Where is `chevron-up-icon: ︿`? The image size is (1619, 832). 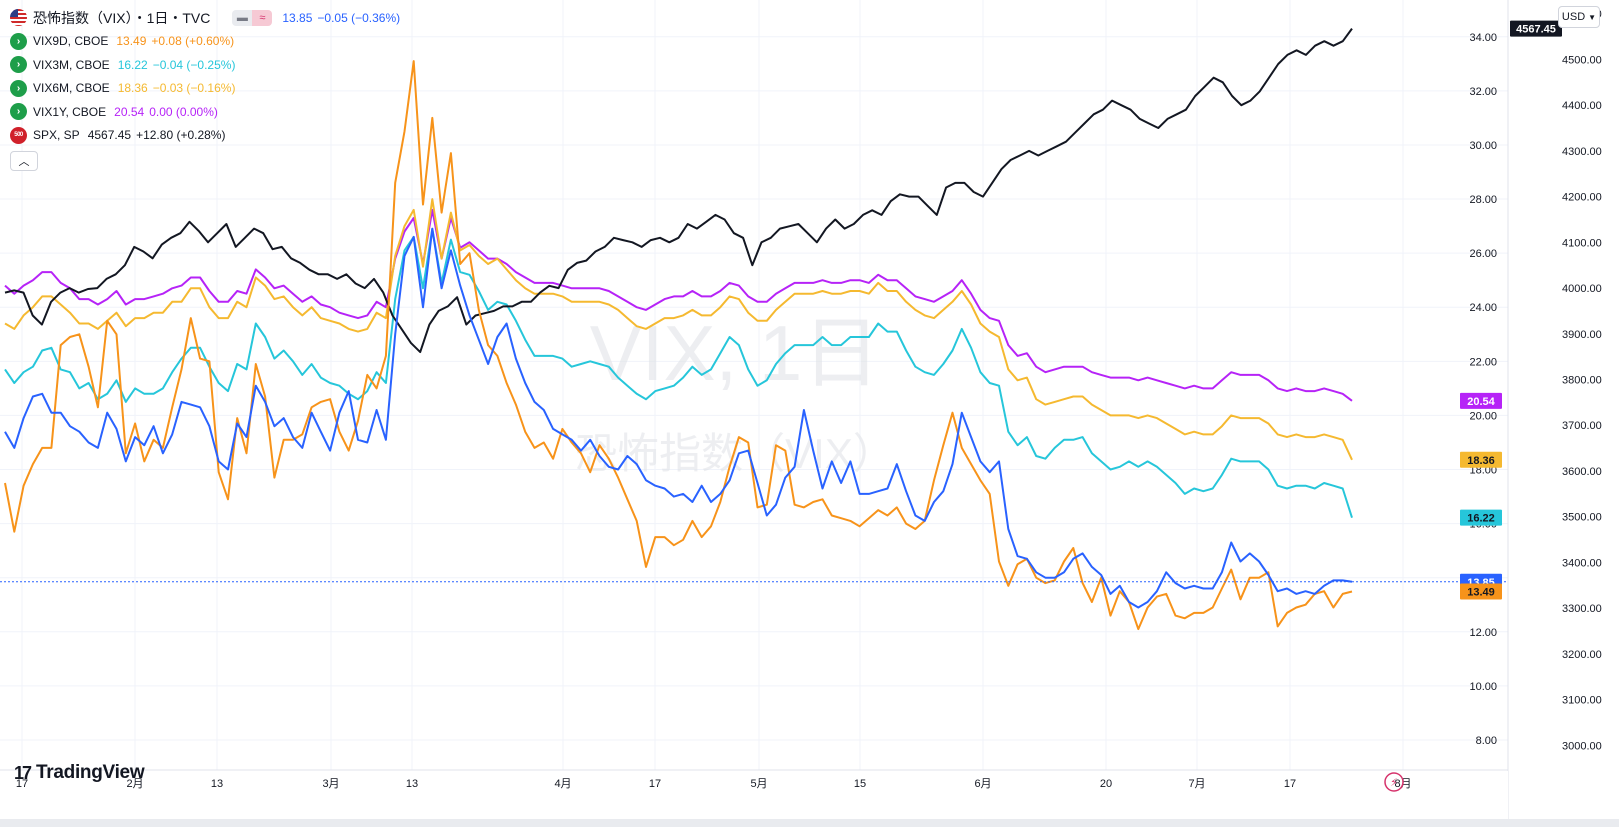
chevron-up-icon: ︿ is located at coordinates (24, 162).